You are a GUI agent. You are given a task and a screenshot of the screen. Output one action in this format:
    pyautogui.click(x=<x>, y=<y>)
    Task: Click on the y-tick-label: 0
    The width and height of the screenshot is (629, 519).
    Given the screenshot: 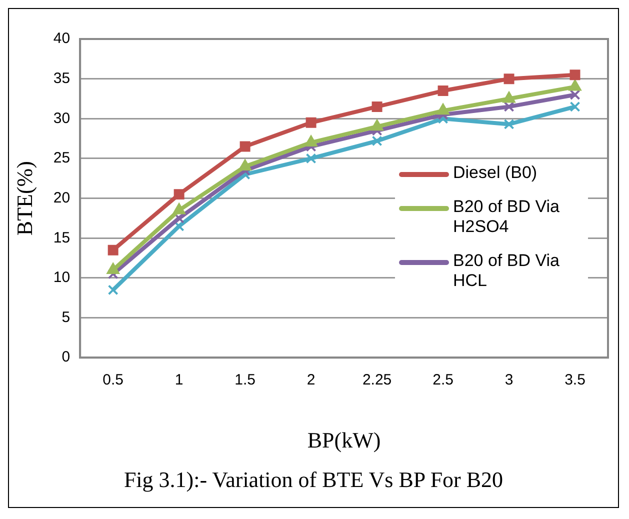 What is the action you would take?
    pyautogui.click(x=66, y=357)
    